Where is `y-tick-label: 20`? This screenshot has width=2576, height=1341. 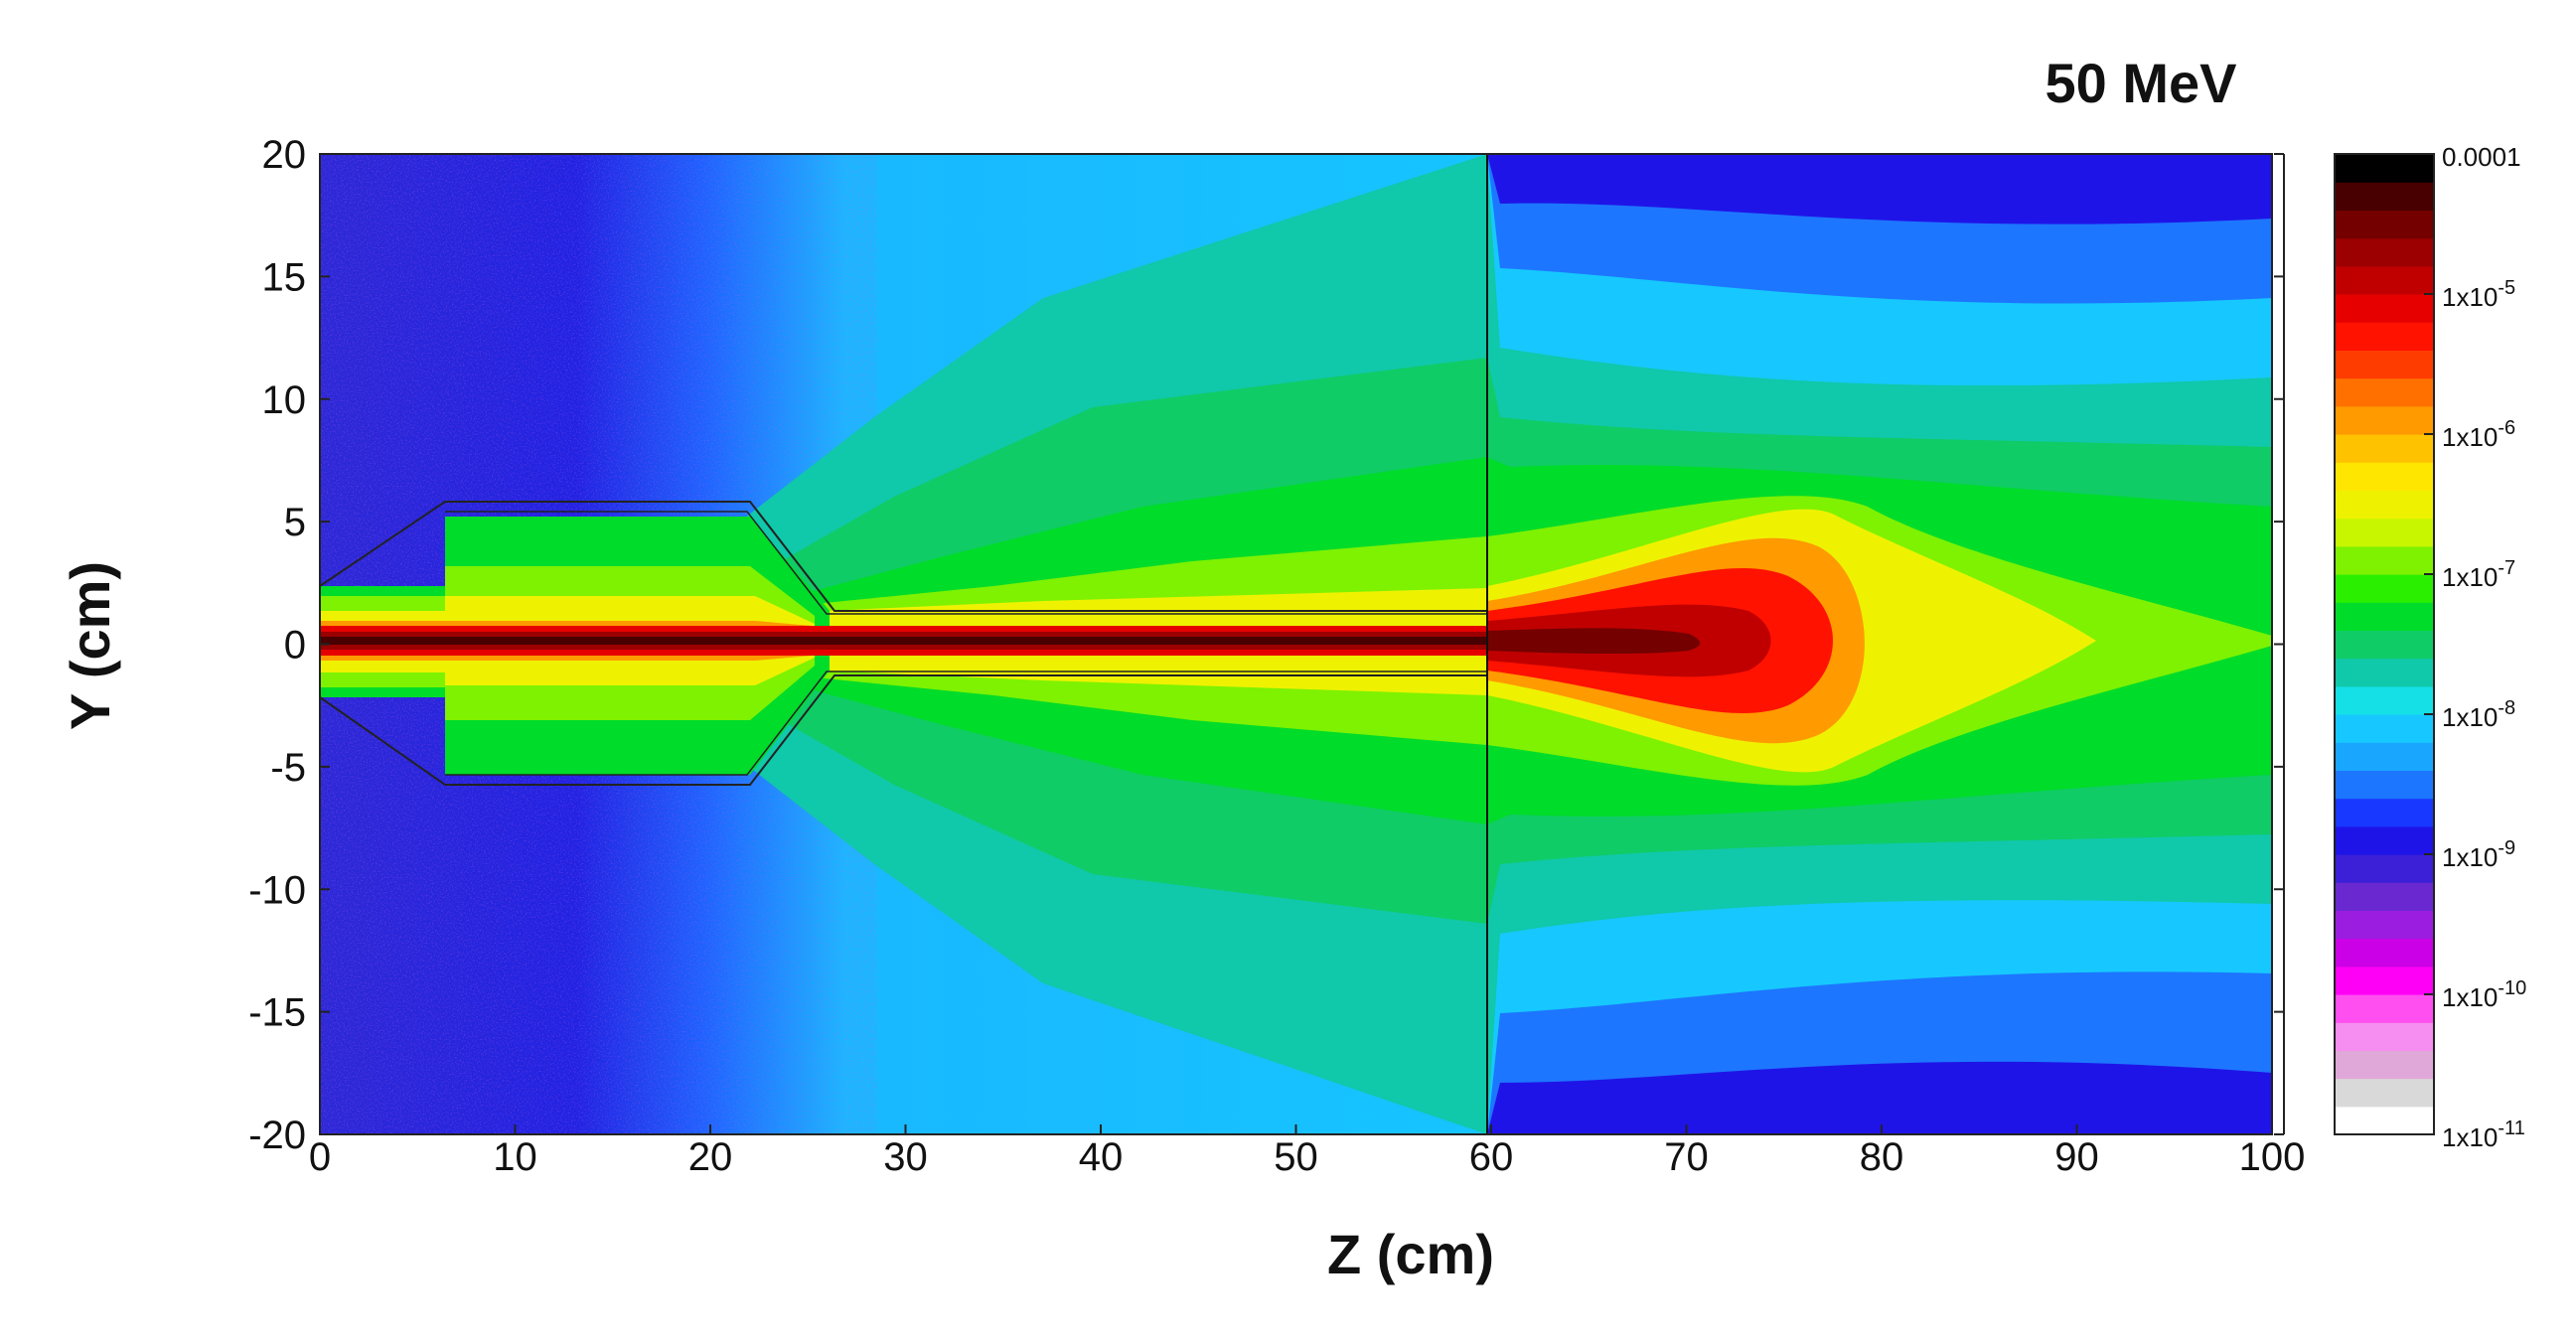
y-tick-label: 20 is located at coordinates (284, 155).